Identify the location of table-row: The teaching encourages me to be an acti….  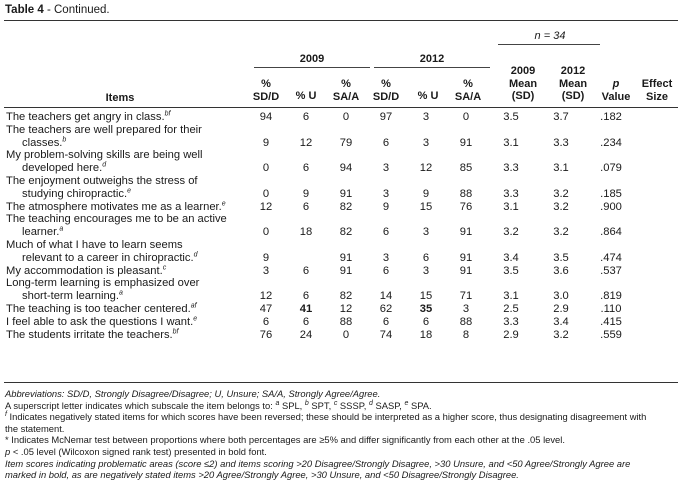
(341, 226).